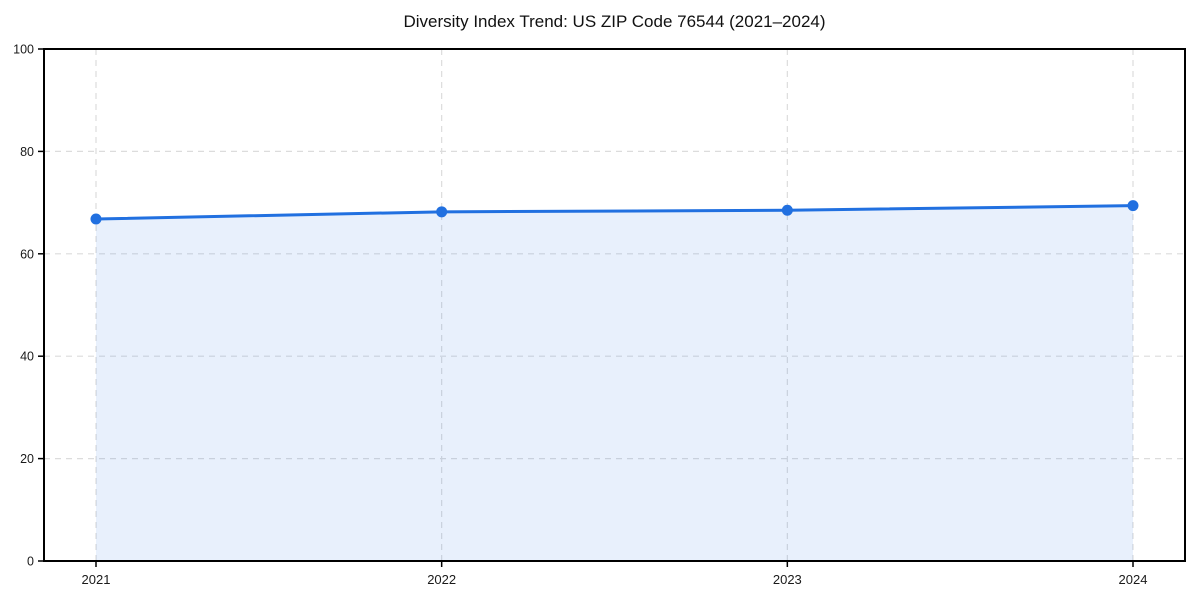  Describe the element at coordinates (27, 459) in the screenshot. I see `y-tick-label: 20` at that location.